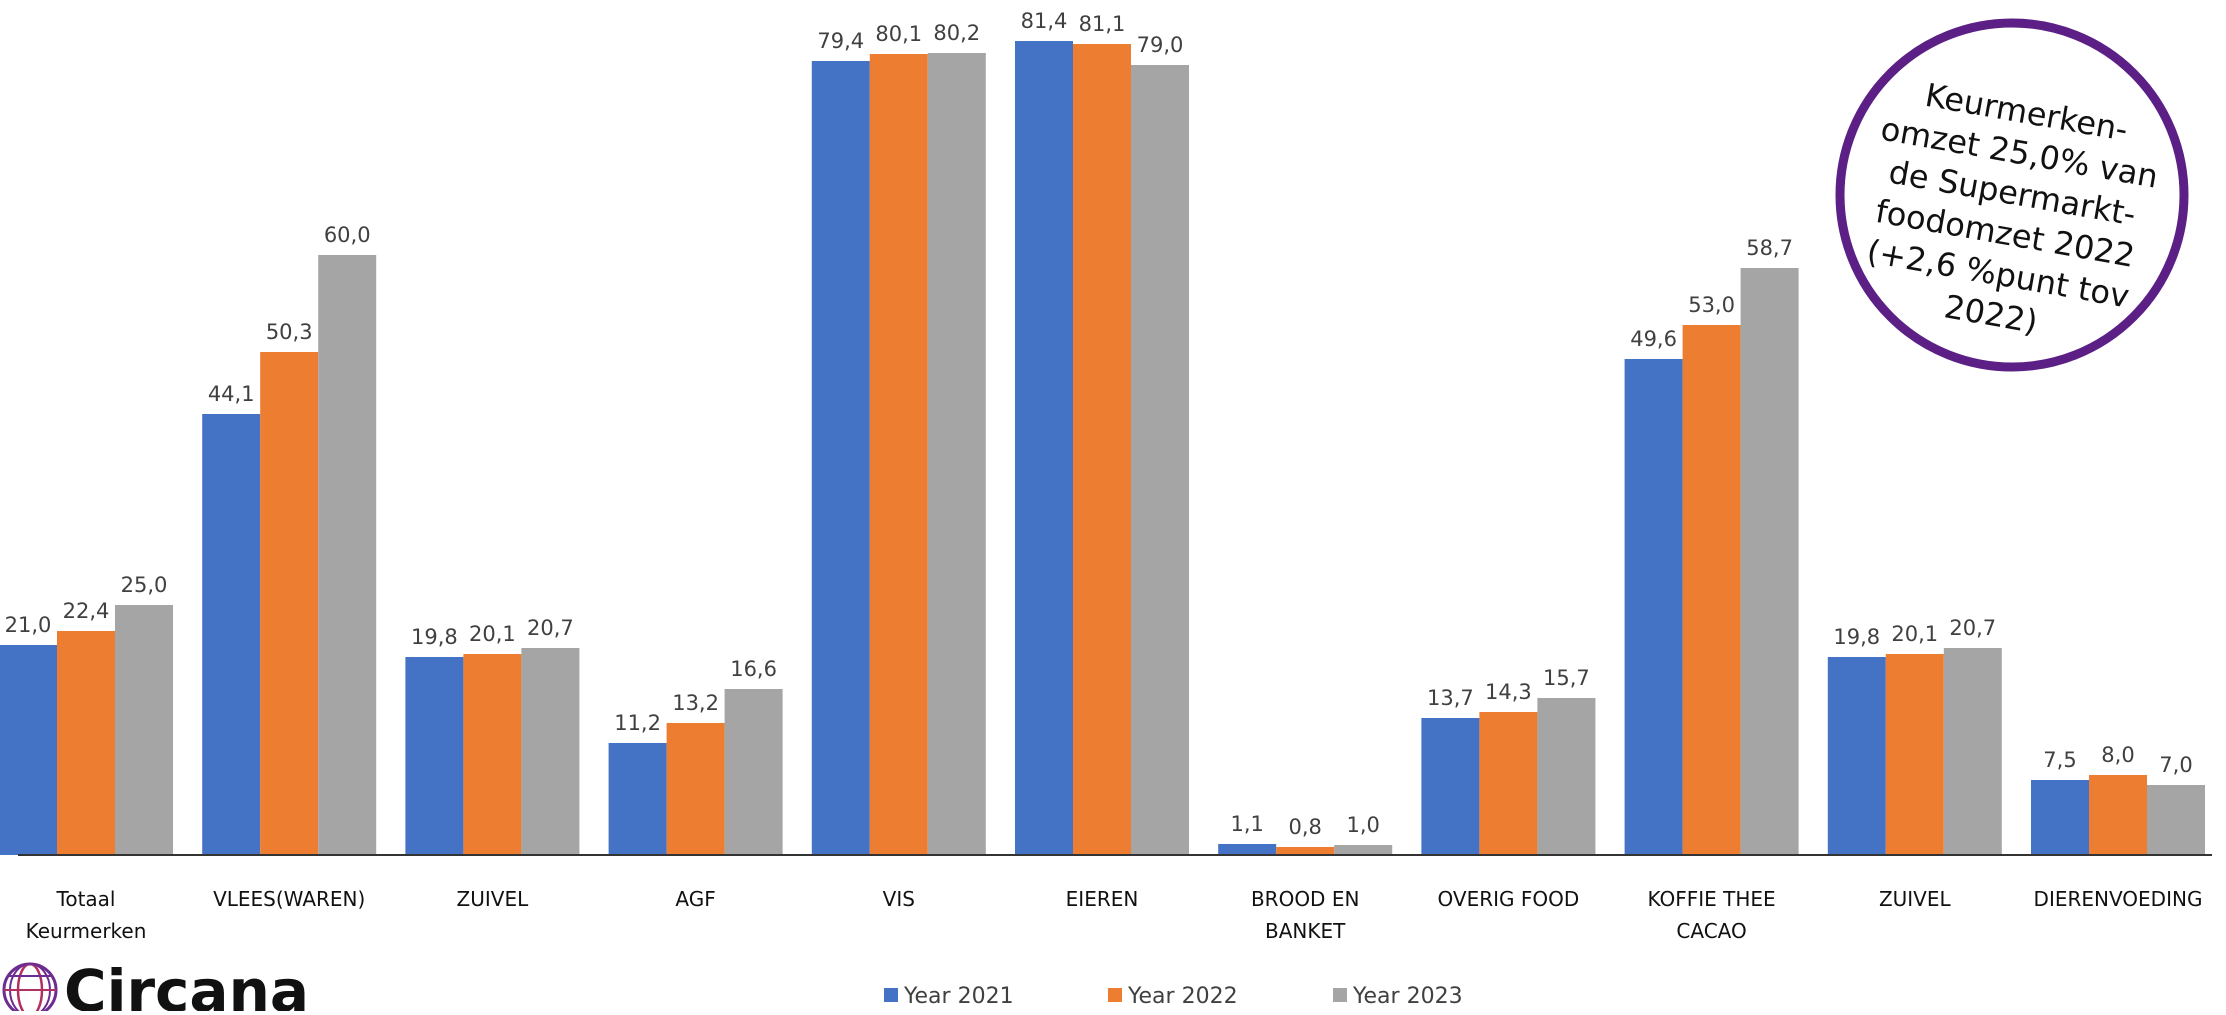 This screenshot has width=2226, height=1015. Describe the element at coordinates (1769, 248) in the screenshot. I see `value-label-3-9: 58,7` at that location.